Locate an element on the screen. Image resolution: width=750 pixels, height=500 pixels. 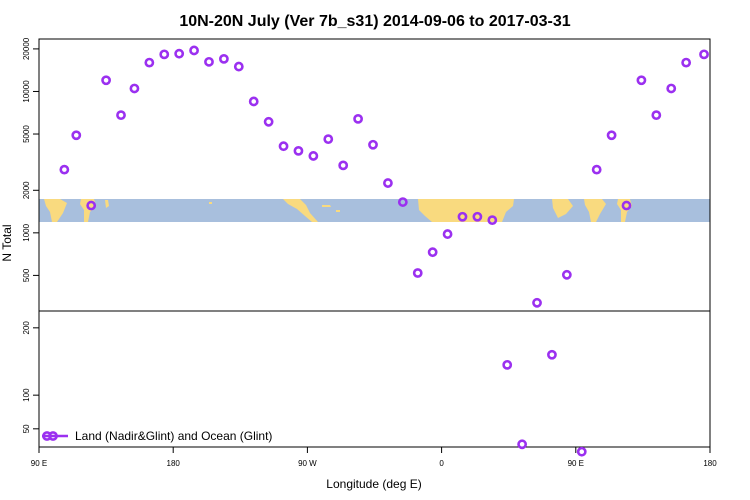
map-band is located at coordinates (374, 210).